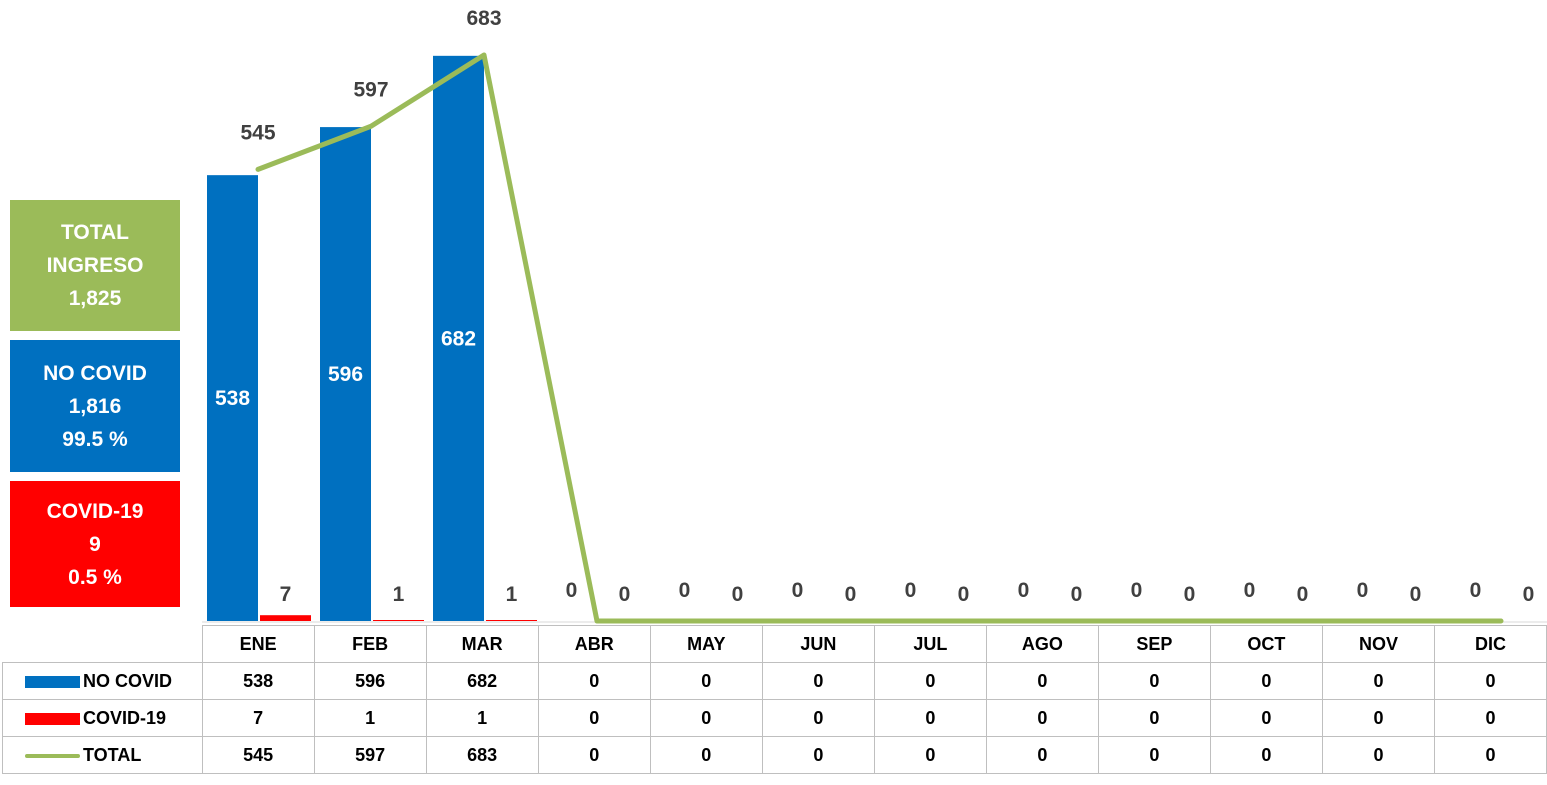 The height and width of the screenshot is (785, 1547). What do you see at coordinates (95, 406) in the screenshot?
I see `no-covid-value: 1,816` at bounding box center [95, 406].